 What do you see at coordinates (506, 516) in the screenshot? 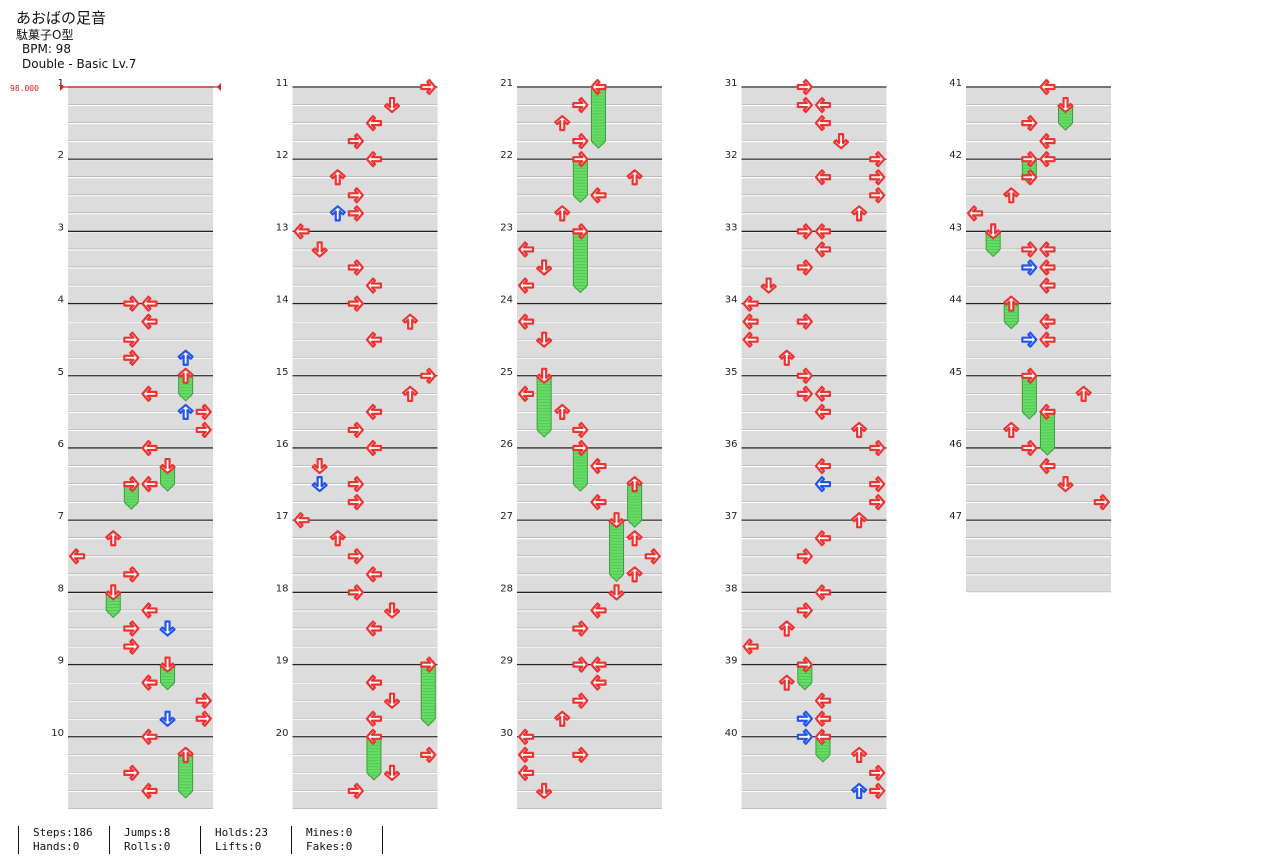
I see `measure-number: 27` at bounding box center [506, 516].